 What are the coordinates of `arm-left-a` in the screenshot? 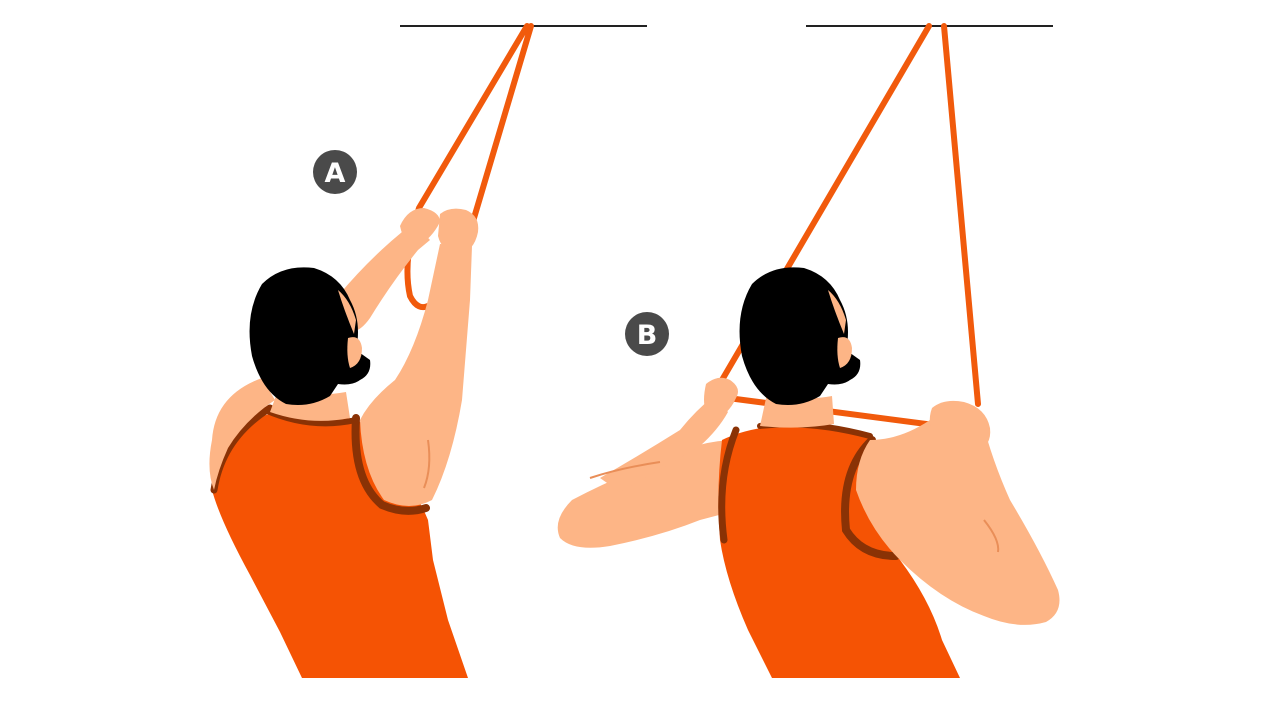 It's located at (384, 277).